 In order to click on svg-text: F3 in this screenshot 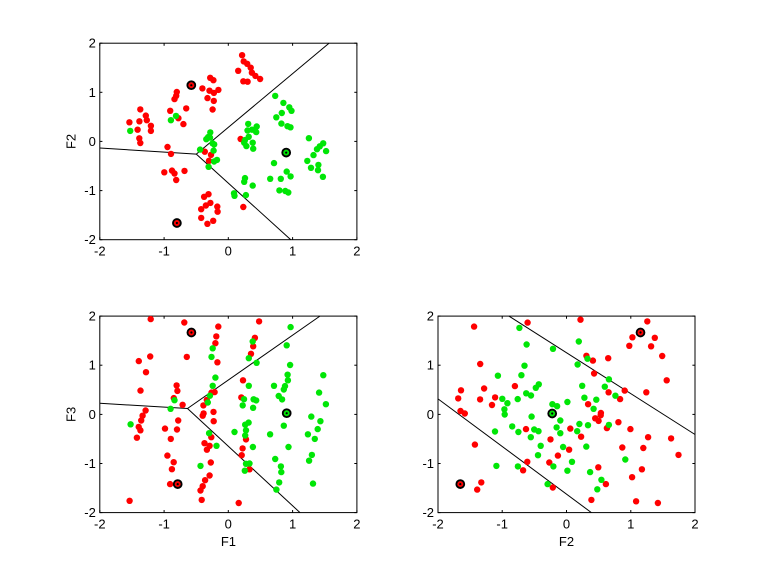, I will do `click(70, 414)`.